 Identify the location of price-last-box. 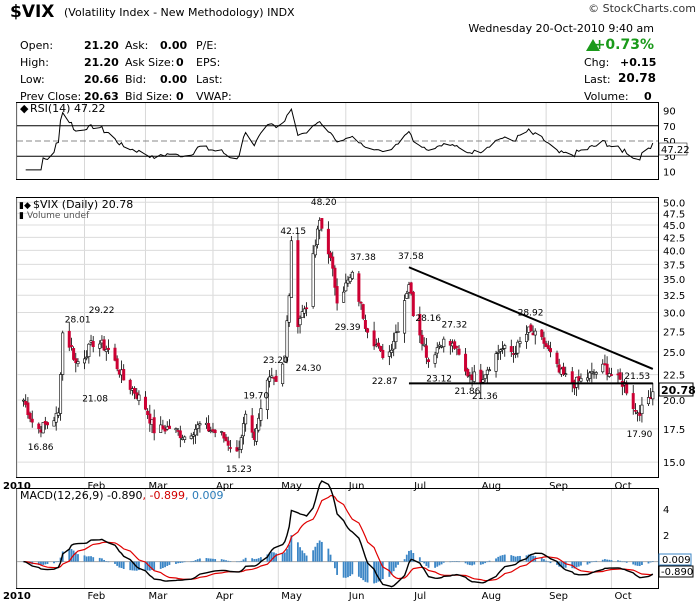
(676, 389).